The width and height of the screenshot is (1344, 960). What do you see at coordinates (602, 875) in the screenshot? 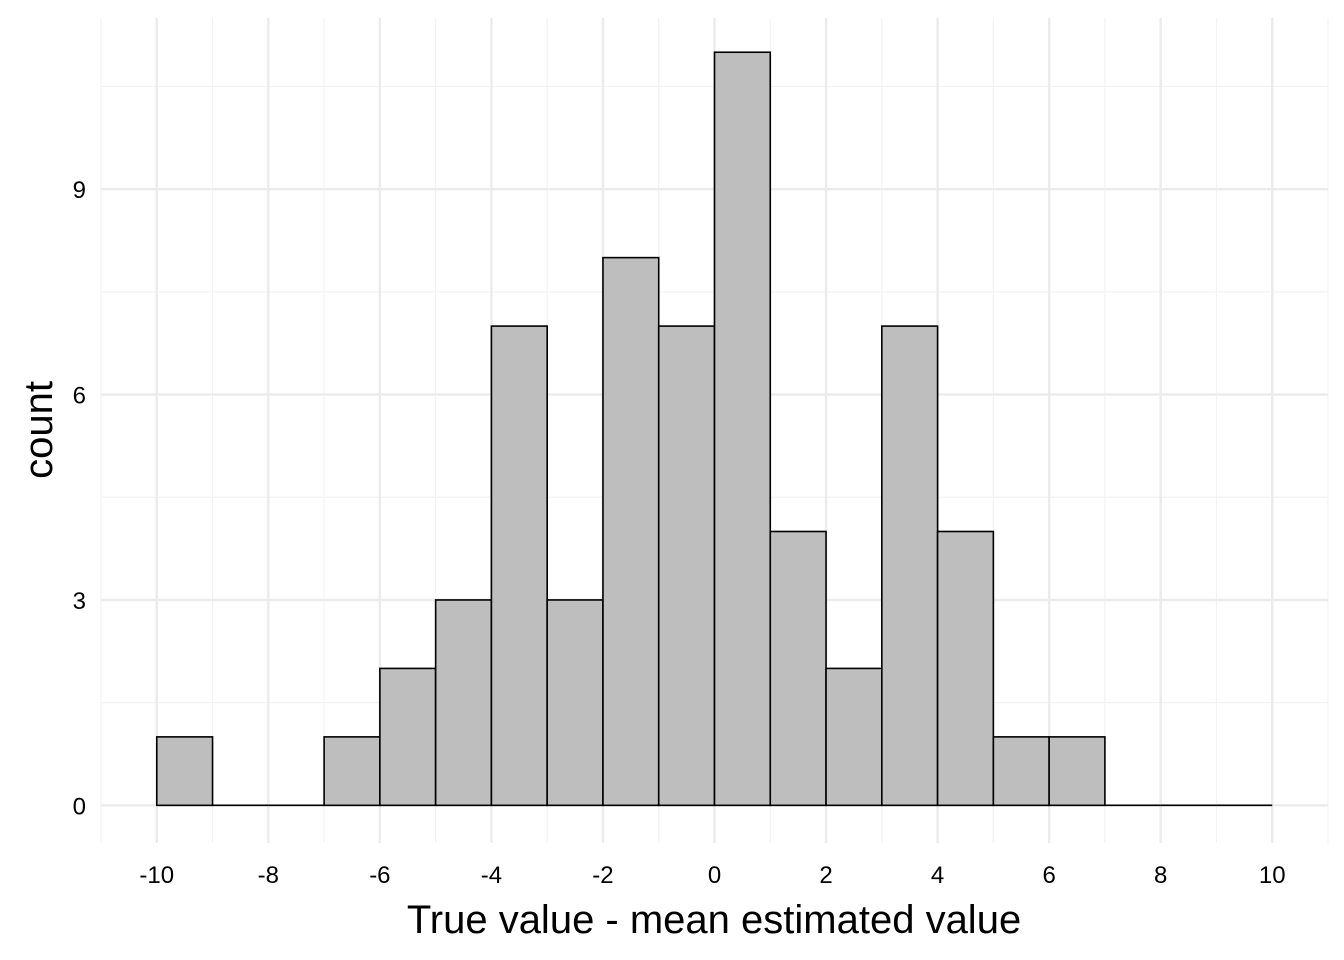
I see `x-tick-label: -2` at bounding box center [602, 875].